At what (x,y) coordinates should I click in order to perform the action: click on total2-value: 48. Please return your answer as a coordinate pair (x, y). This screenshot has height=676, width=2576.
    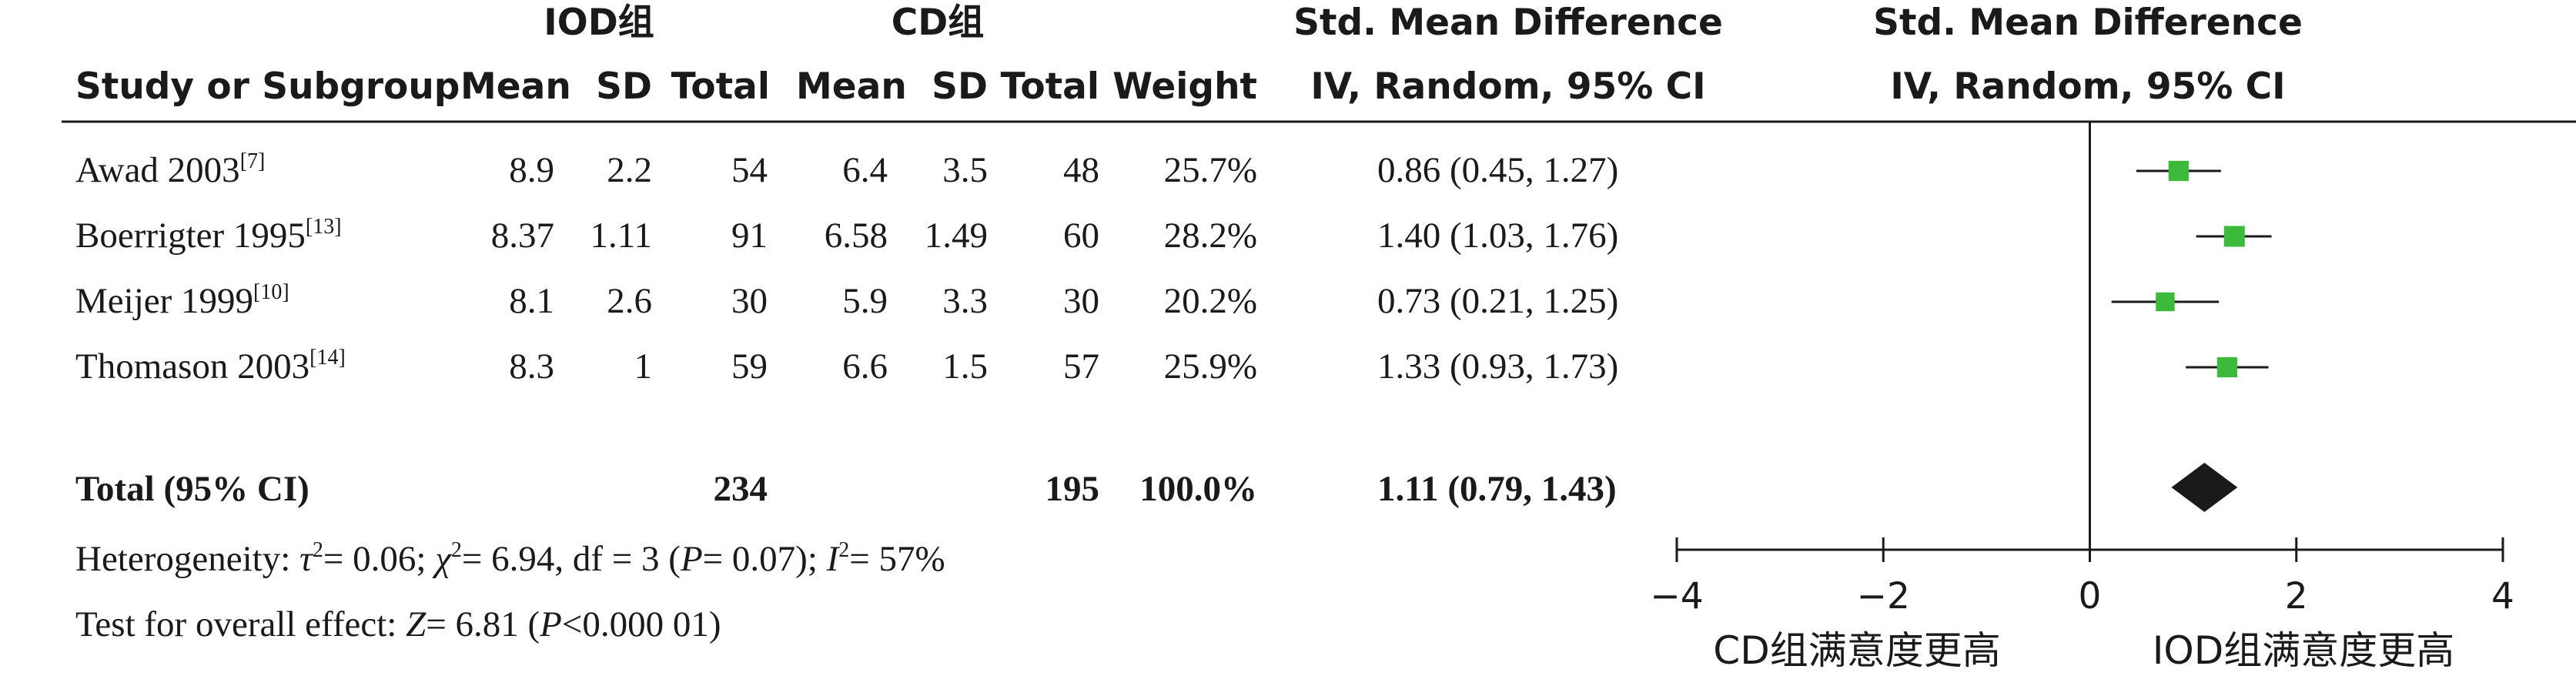
    Looking at the image, I should click on (1081, 170).